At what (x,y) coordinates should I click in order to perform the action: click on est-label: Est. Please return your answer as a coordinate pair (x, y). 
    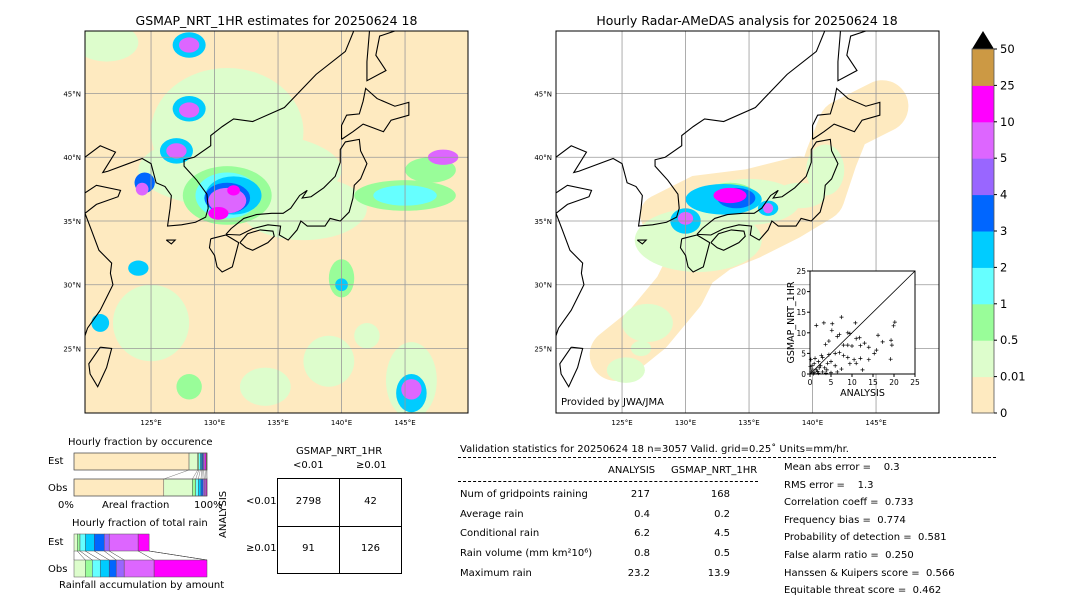
    Looking at the image, I should click on (56, 461).